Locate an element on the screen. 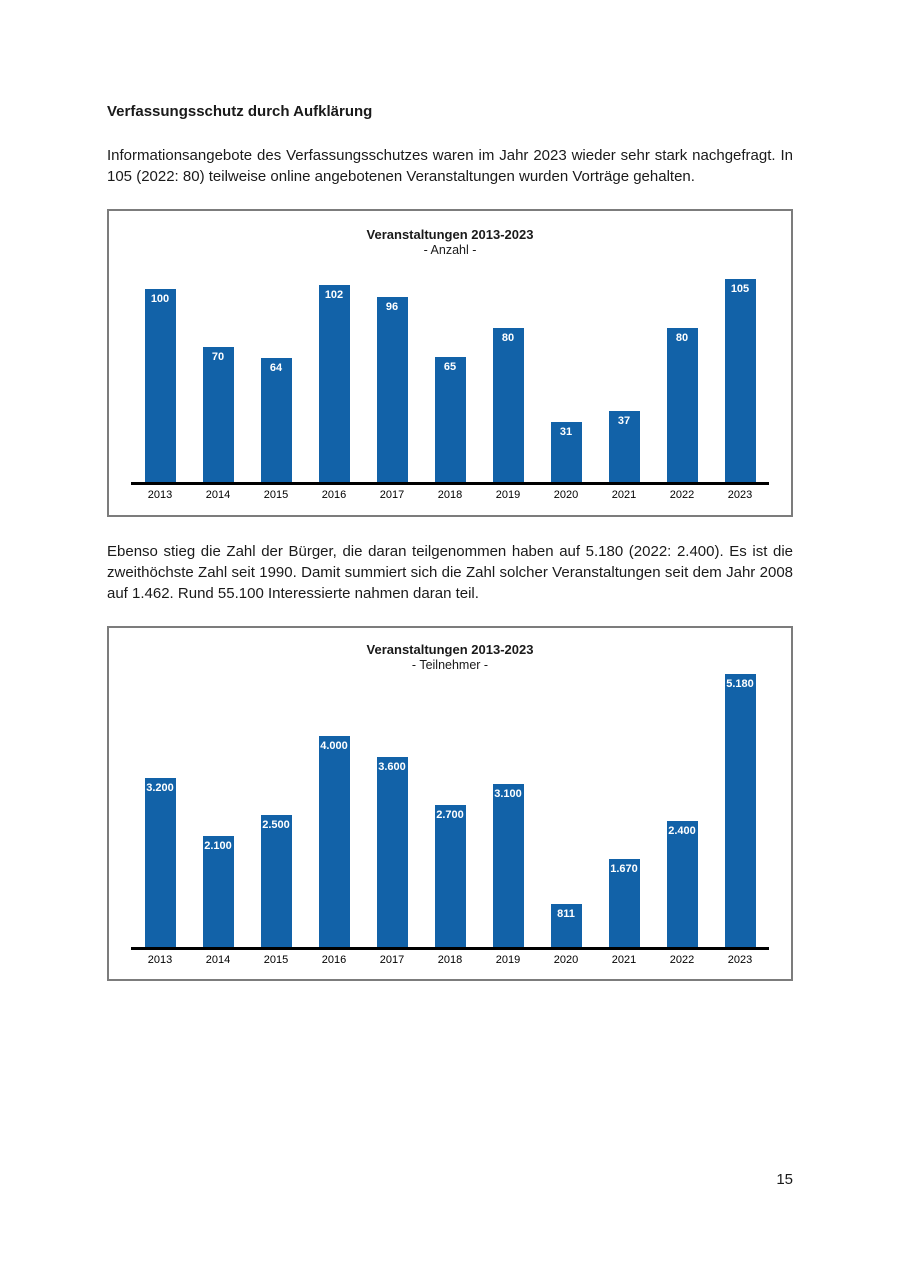  bar-value-label: 2.400 is located at coordinates (682, 830).